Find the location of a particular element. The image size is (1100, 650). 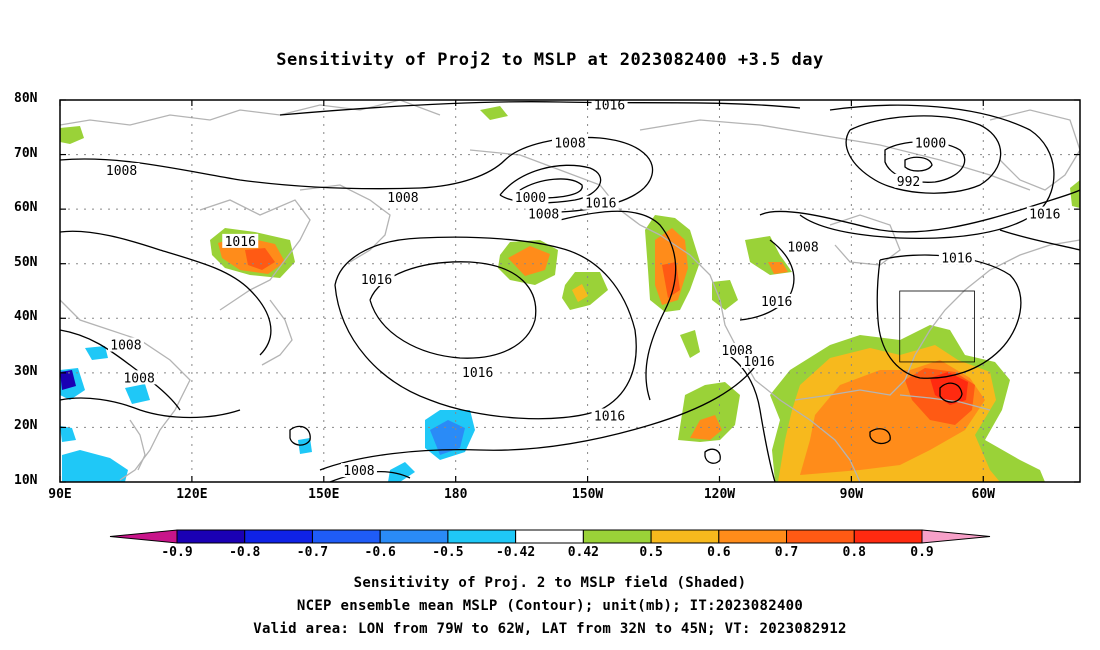

contour-1008-lower is located at coordinates (150, 408).